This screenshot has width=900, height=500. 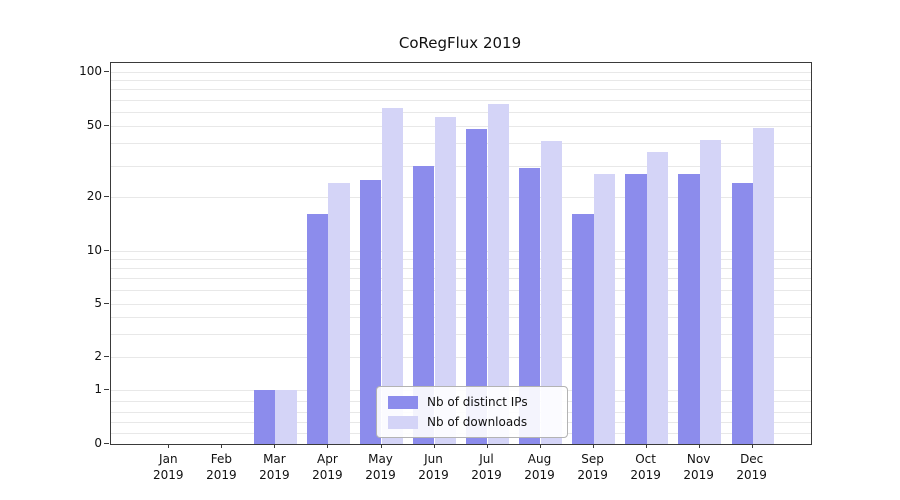 I want to click on y-tick-label: 1, so click(x=98, y=389).